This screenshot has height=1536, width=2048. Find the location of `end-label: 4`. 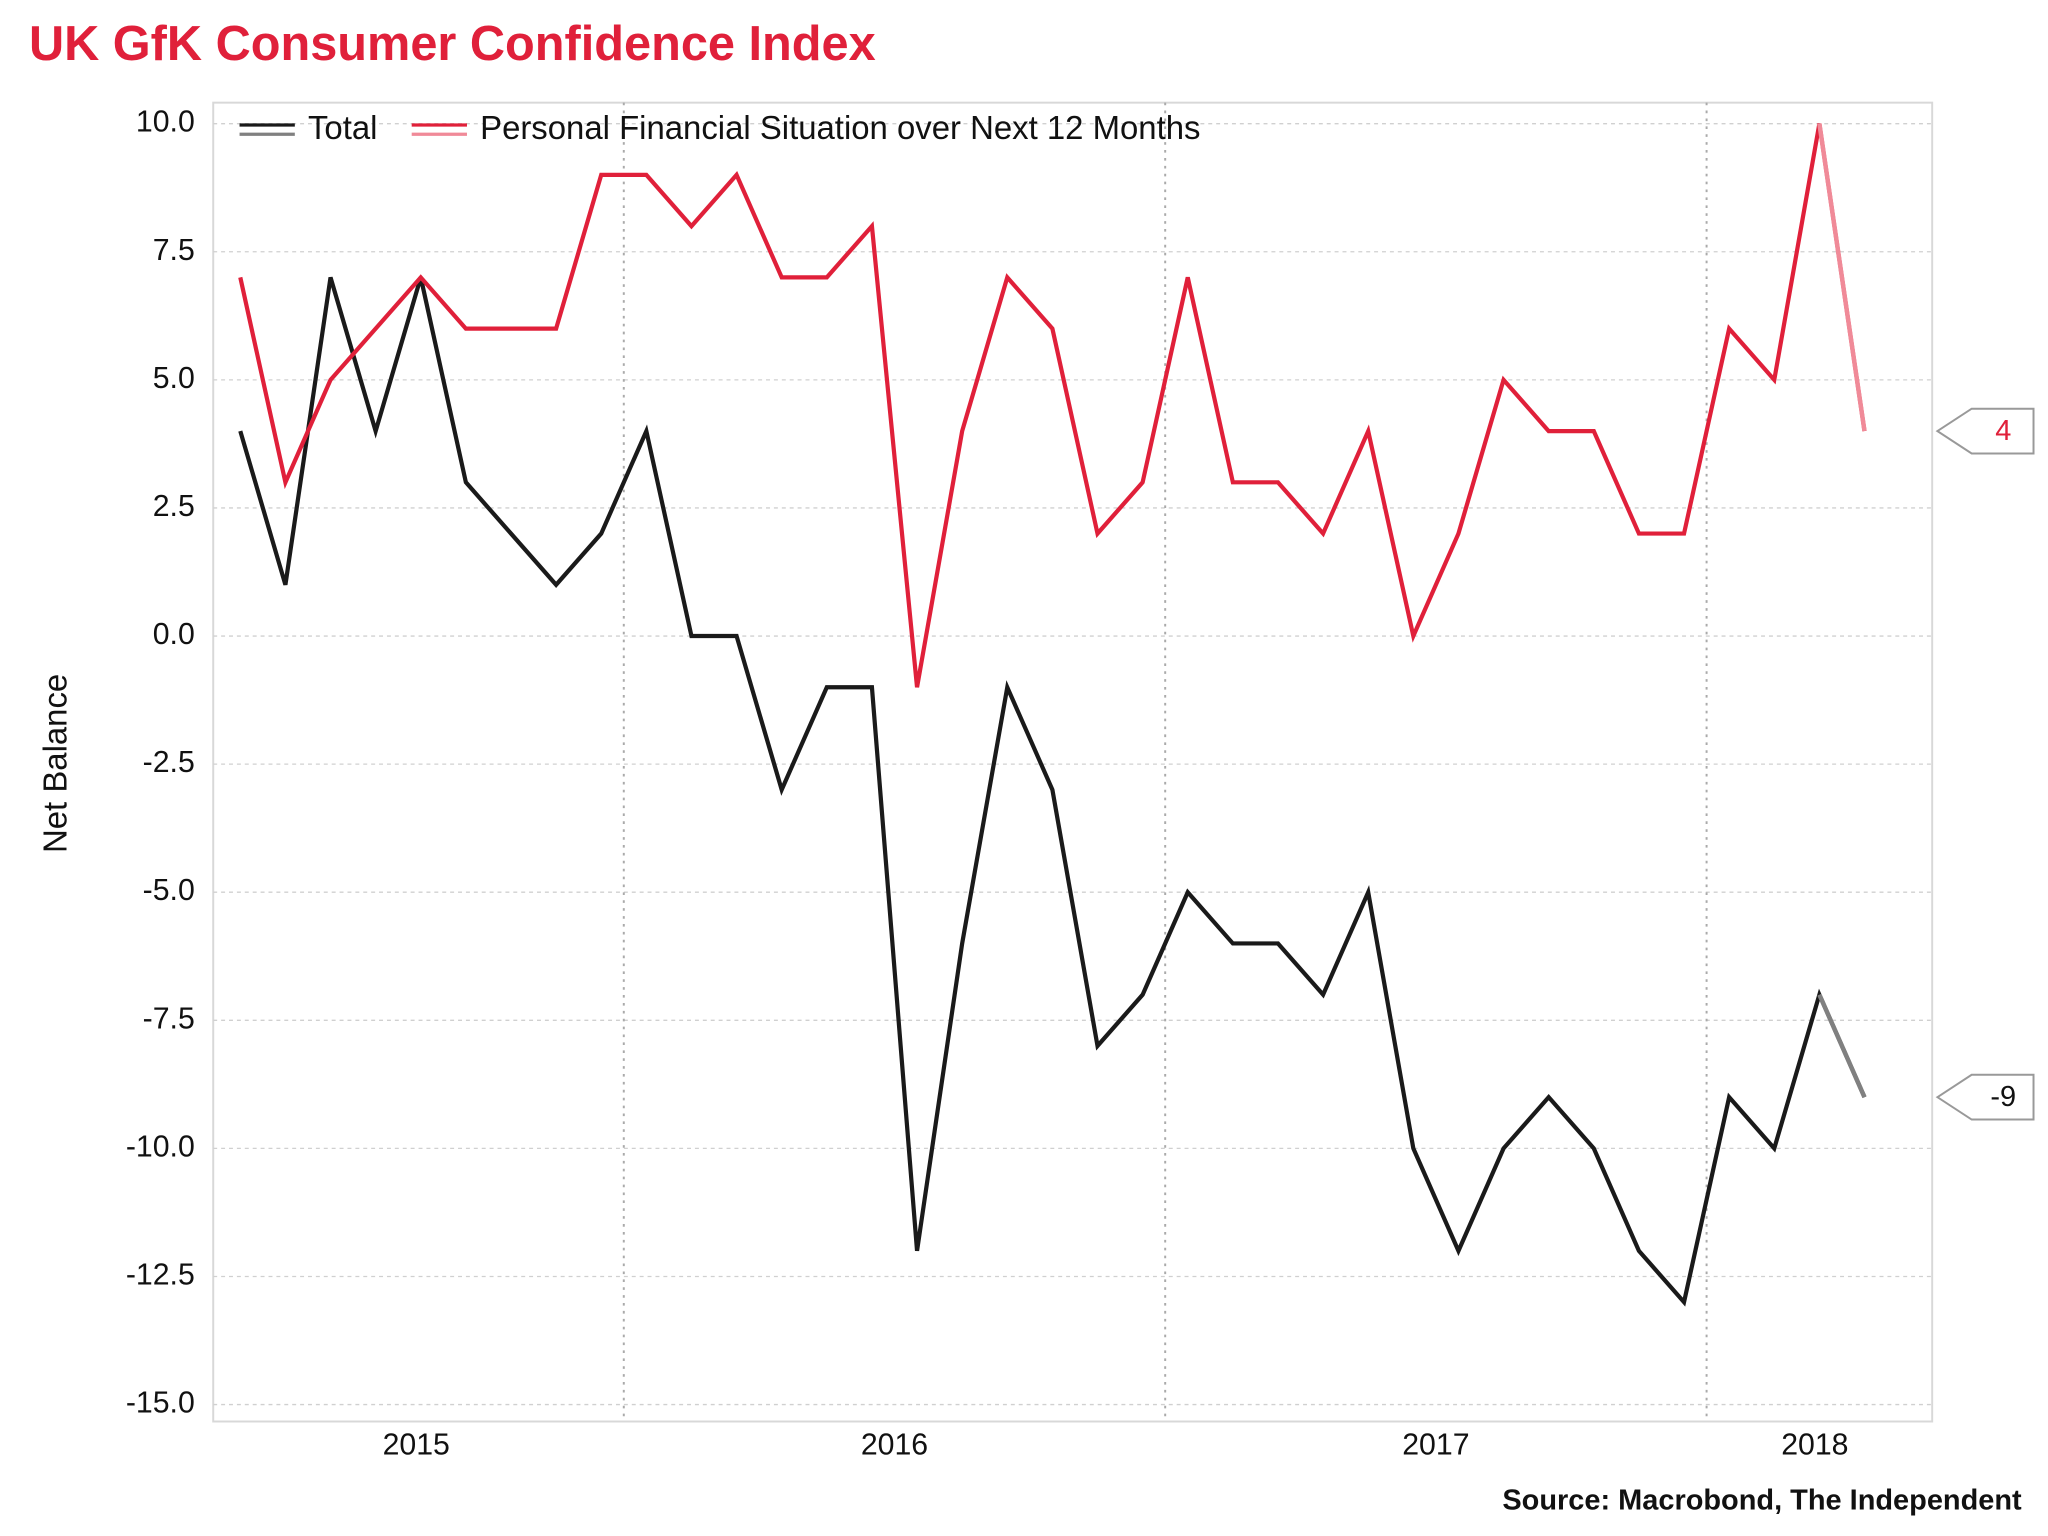

end-label: 4 is located at coordinates (2003, 431).